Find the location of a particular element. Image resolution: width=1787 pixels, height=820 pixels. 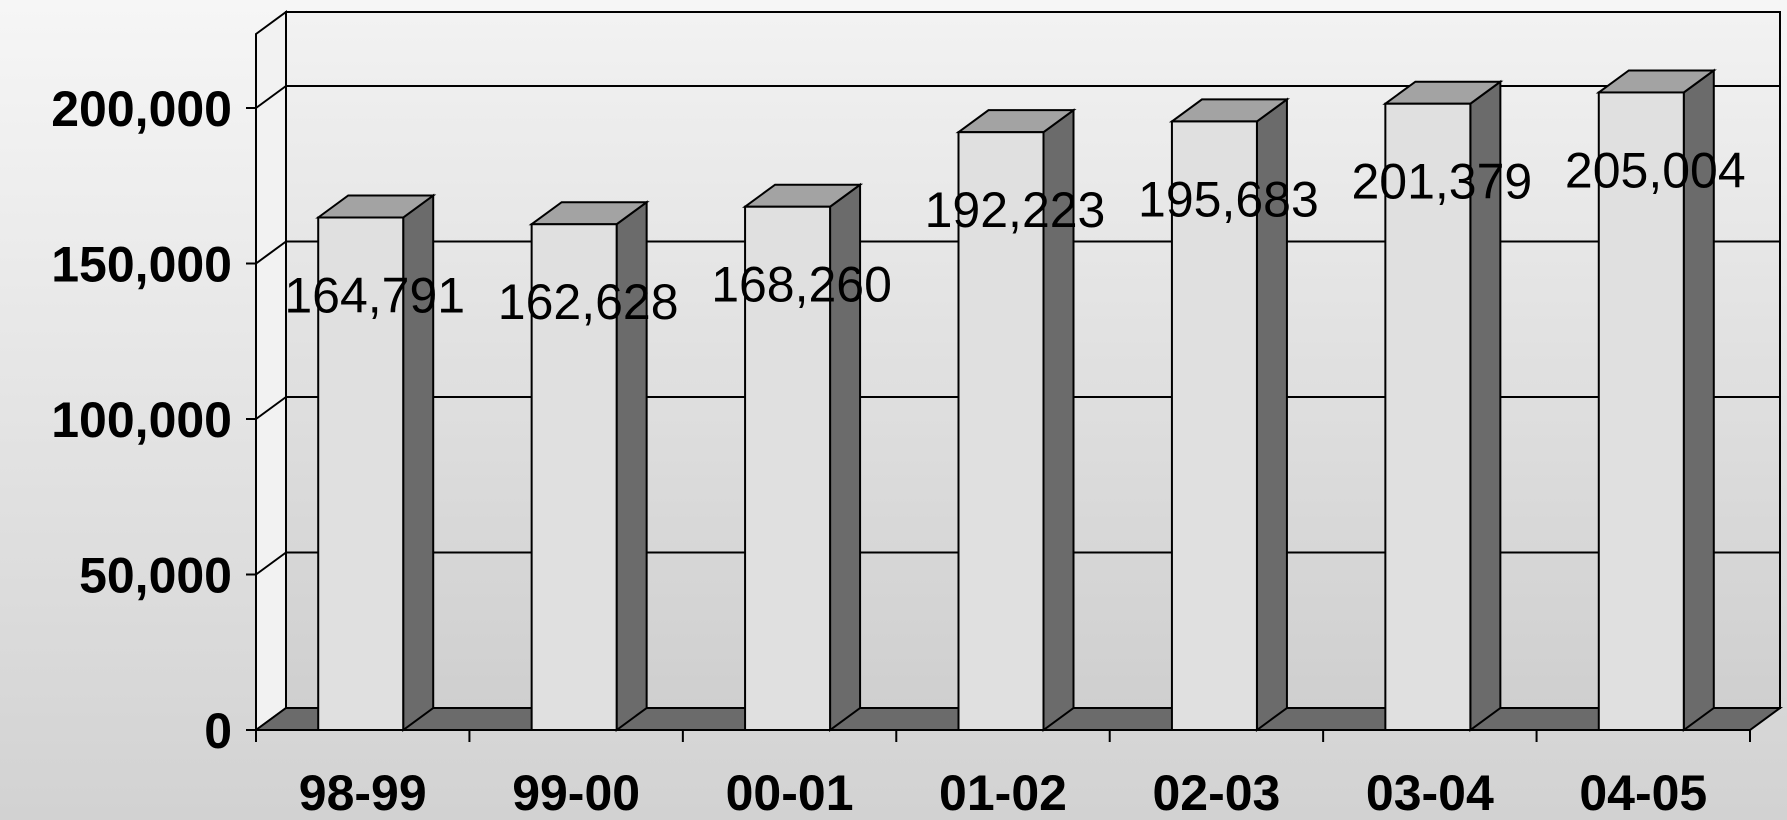

x-tick-label: 01-02 is located at coordinates (1003, 792).